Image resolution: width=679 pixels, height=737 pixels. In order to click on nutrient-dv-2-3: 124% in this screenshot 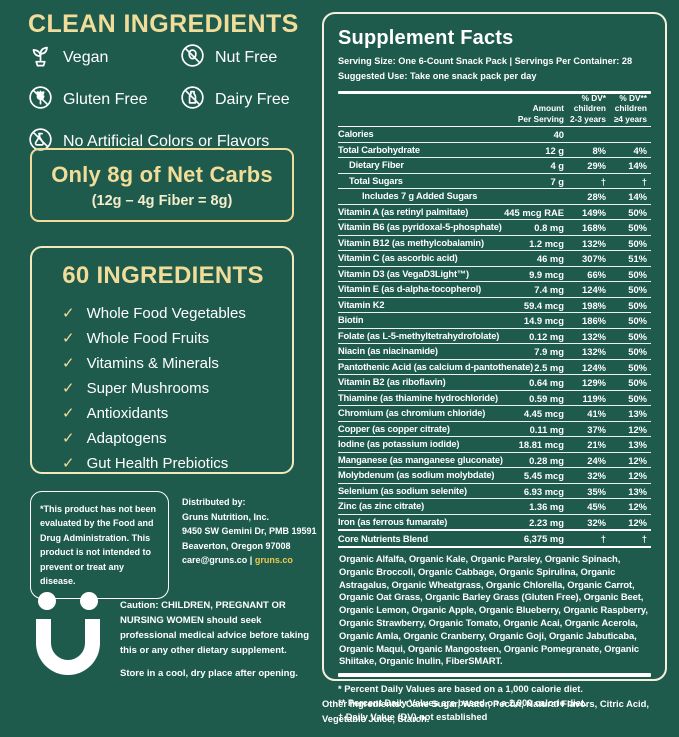, I will do `click(594, 367)`.